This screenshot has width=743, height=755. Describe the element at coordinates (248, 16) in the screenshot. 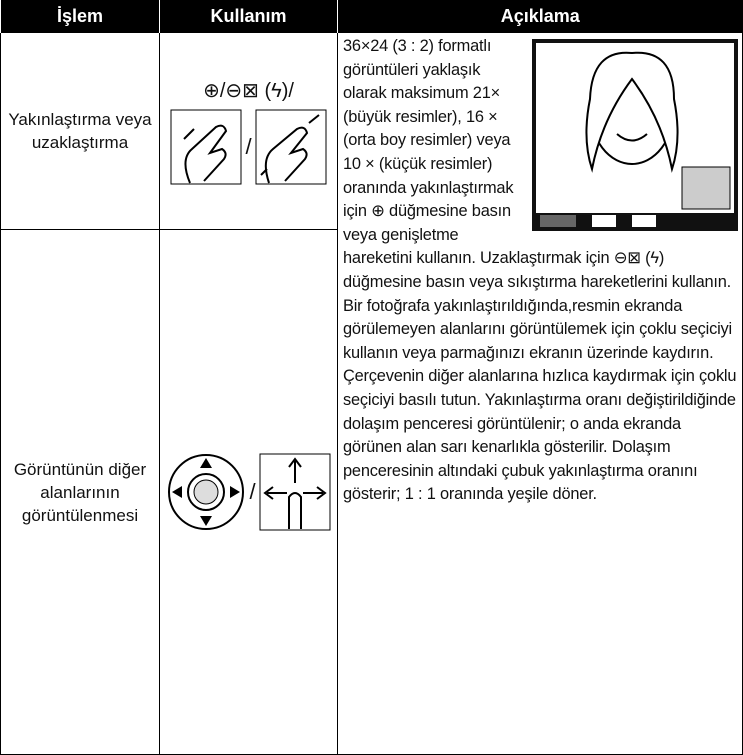

I see `header-cell: Kullanım` at that location.